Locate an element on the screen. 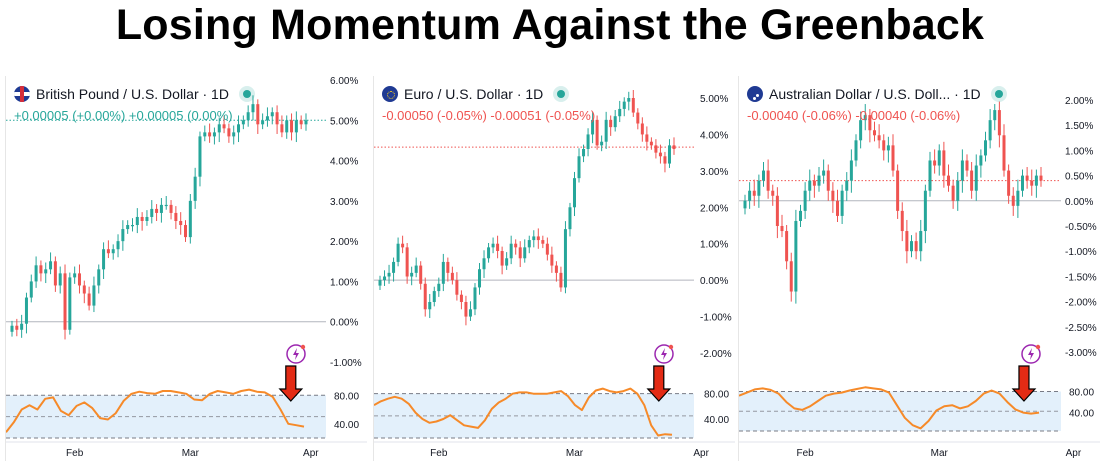 This screenshot has width=1100, height=461. y-tick-label: -0.50% is located at coordinates (1081, 227).